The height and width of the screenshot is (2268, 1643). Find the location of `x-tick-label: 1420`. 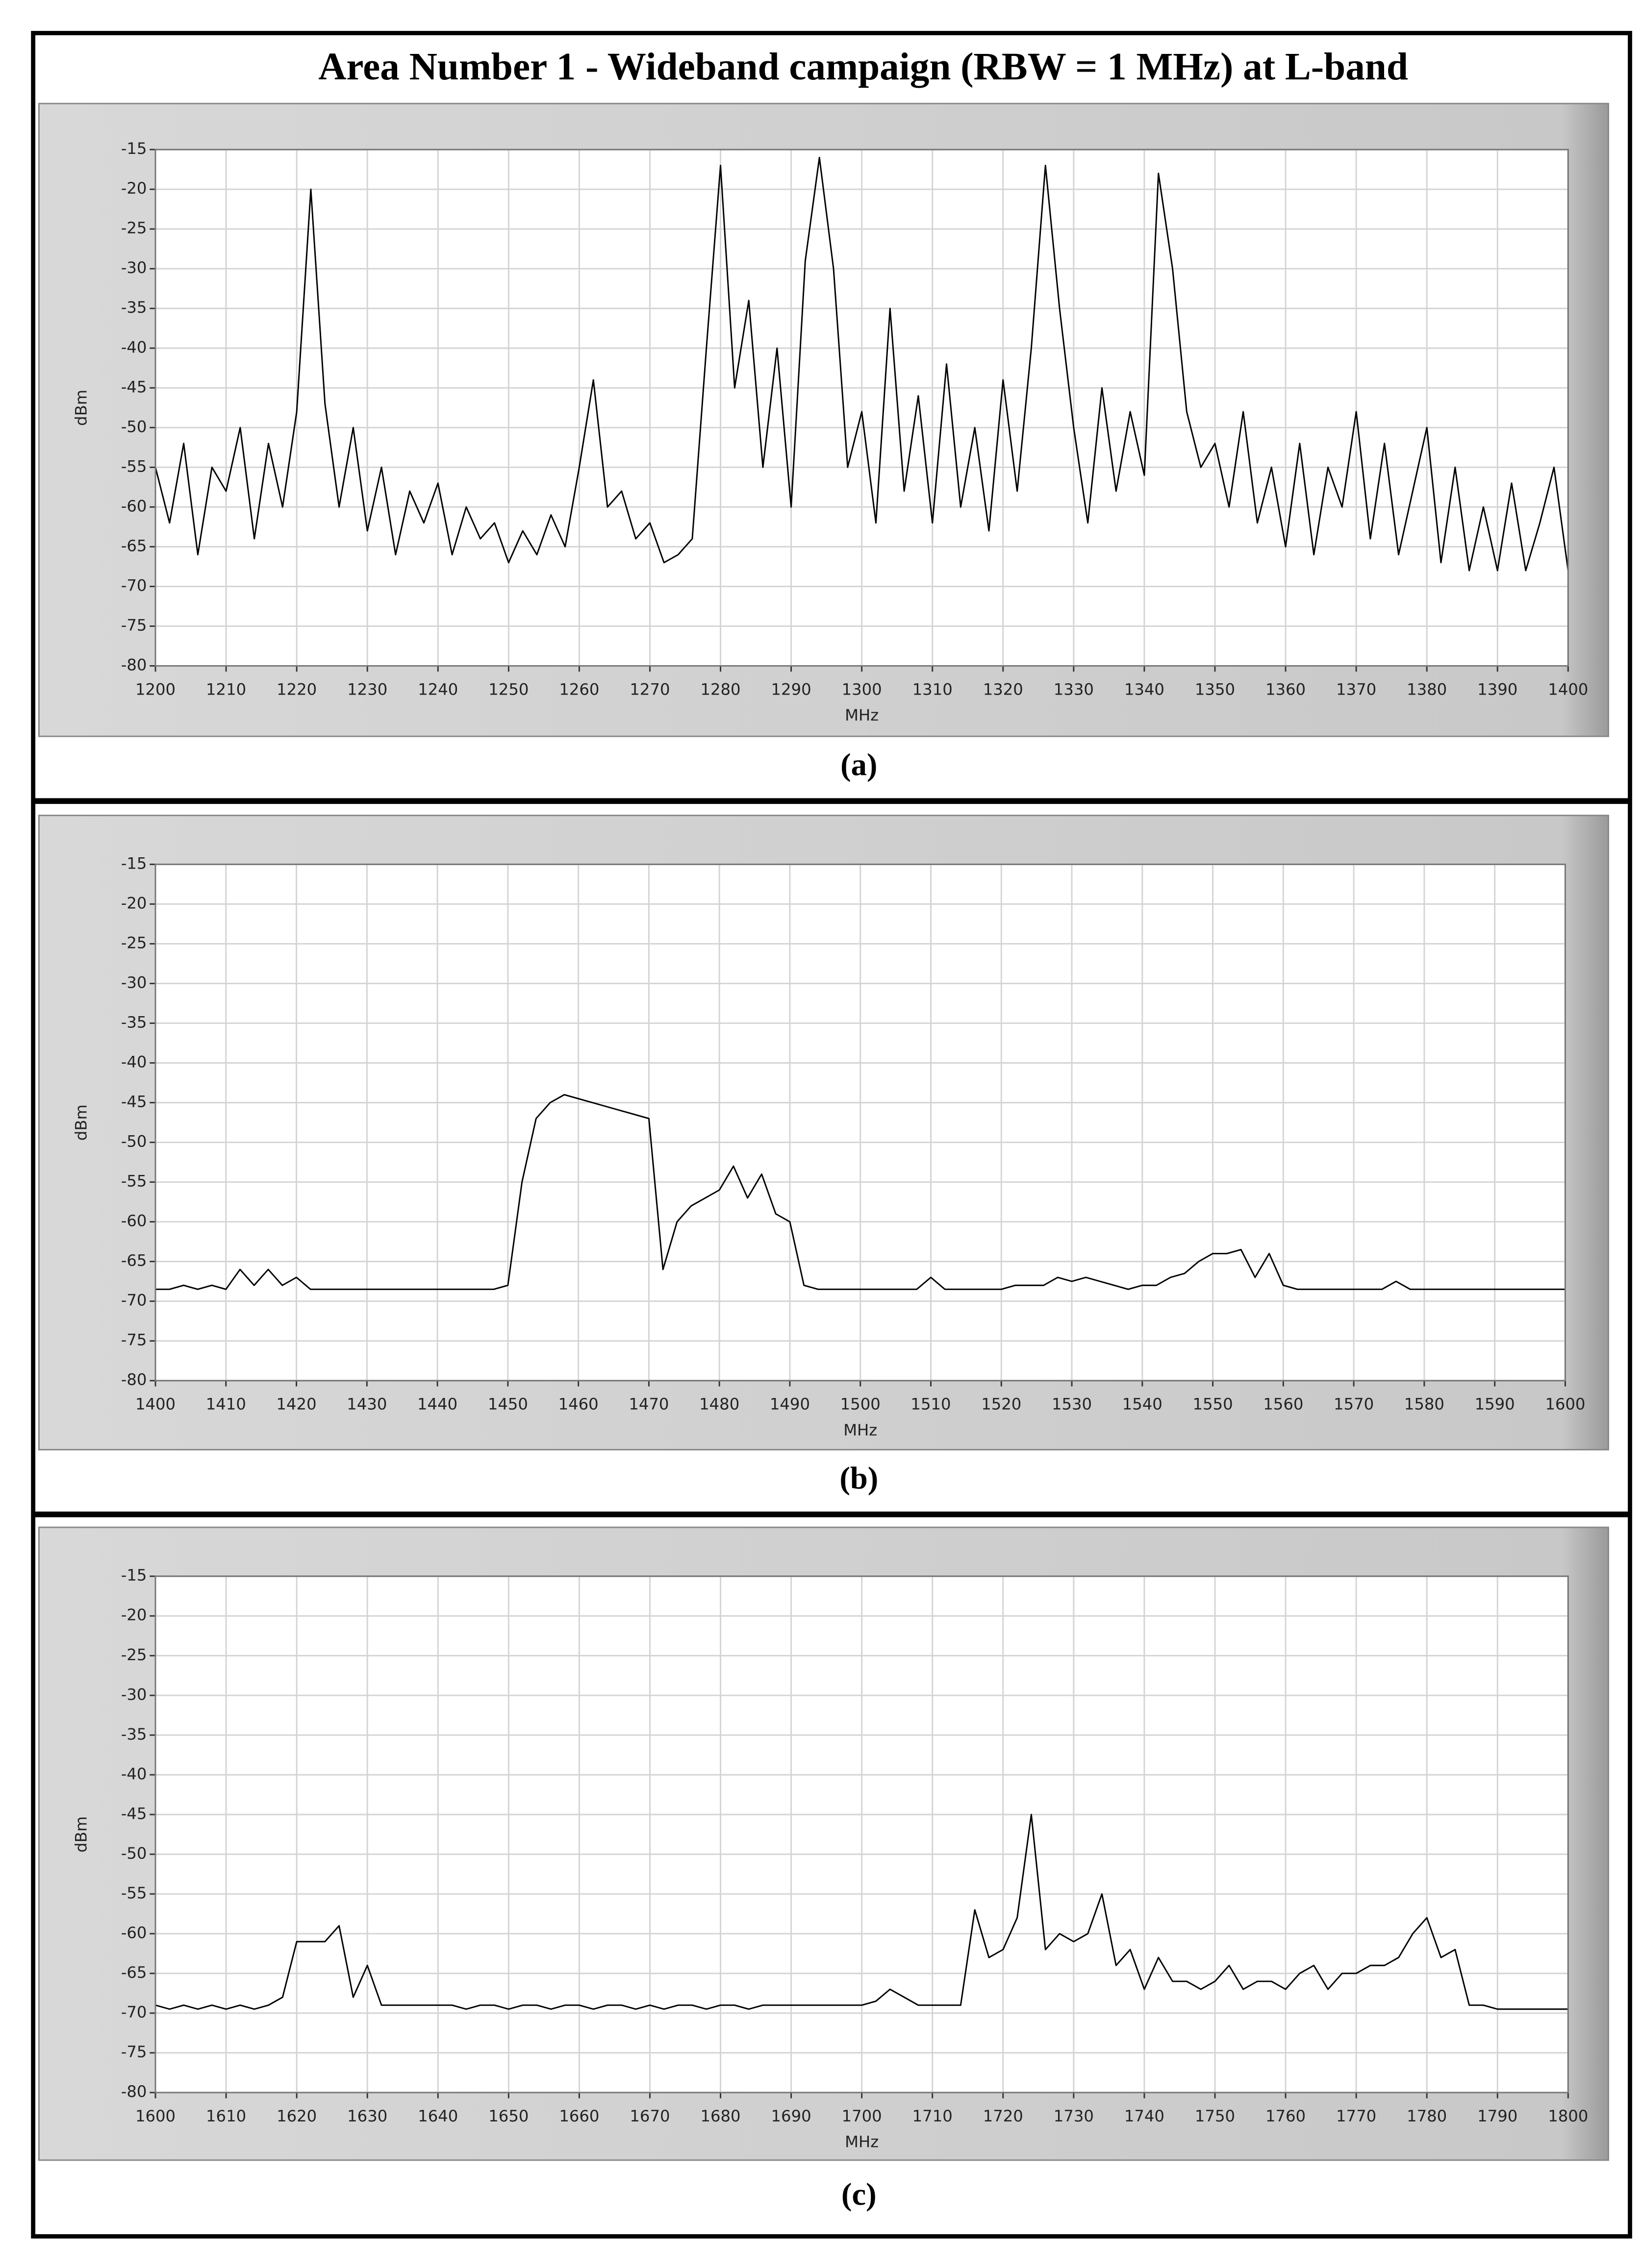

x-tick-label: 1420 is located at coordinates (297, 1404).